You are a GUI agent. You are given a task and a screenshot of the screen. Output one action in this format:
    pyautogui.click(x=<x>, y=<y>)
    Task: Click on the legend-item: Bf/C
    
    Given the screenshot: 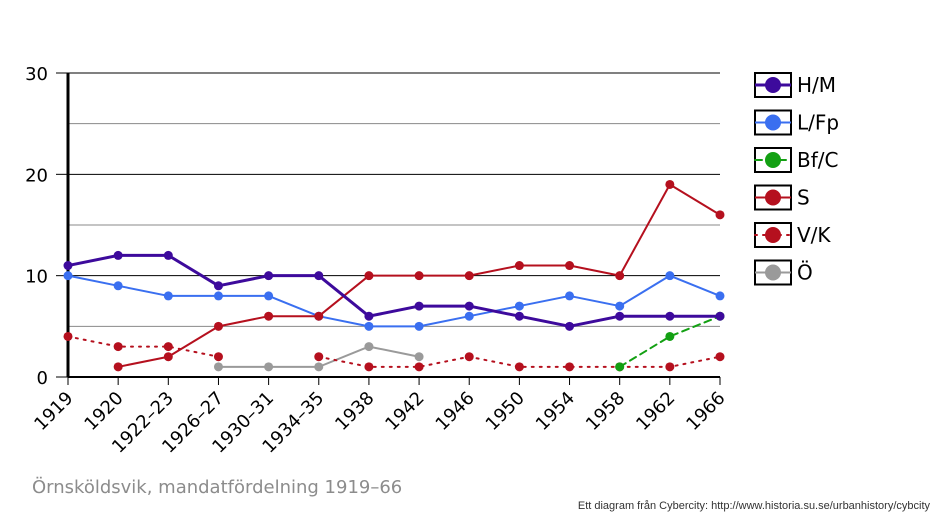 What is the action you would take?
    pyautogui.click(x=796, y=160)
    